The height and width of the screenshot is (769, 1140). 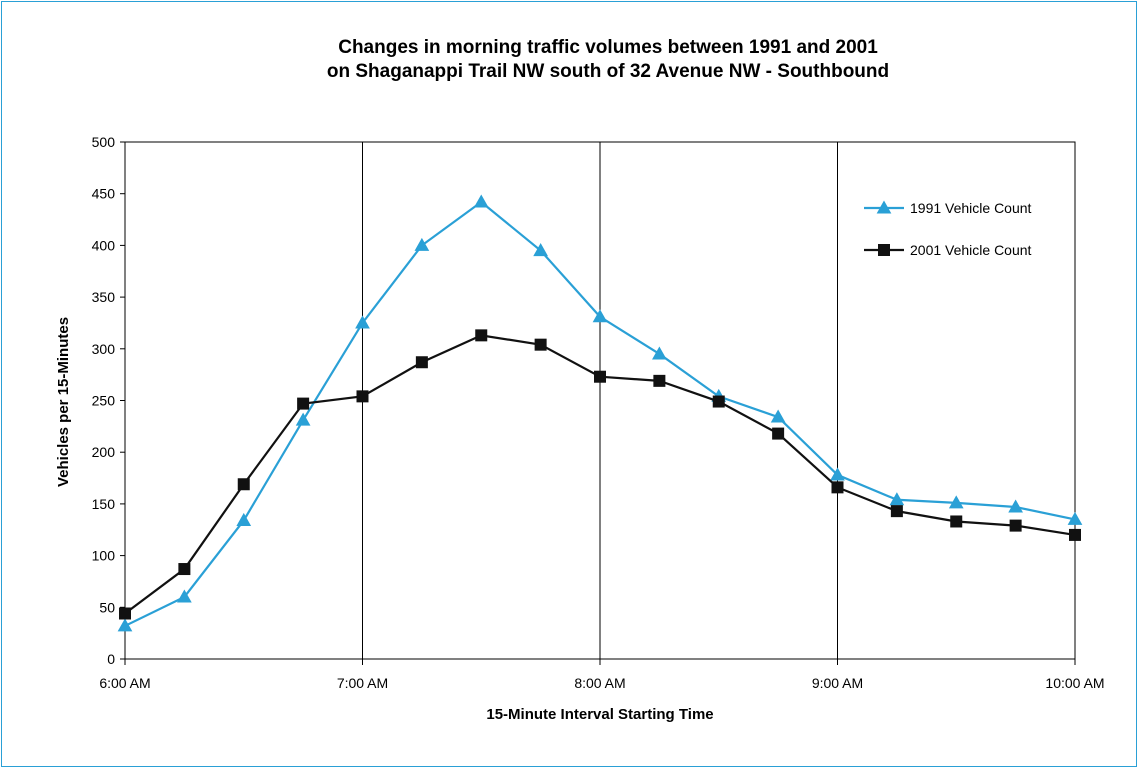 What do you see at coordinates (971, 208) in the screenshot?
I see `legend-label-1991-vehicle-count: 1991 Vehicle Count` at bounding box center [971, 208].